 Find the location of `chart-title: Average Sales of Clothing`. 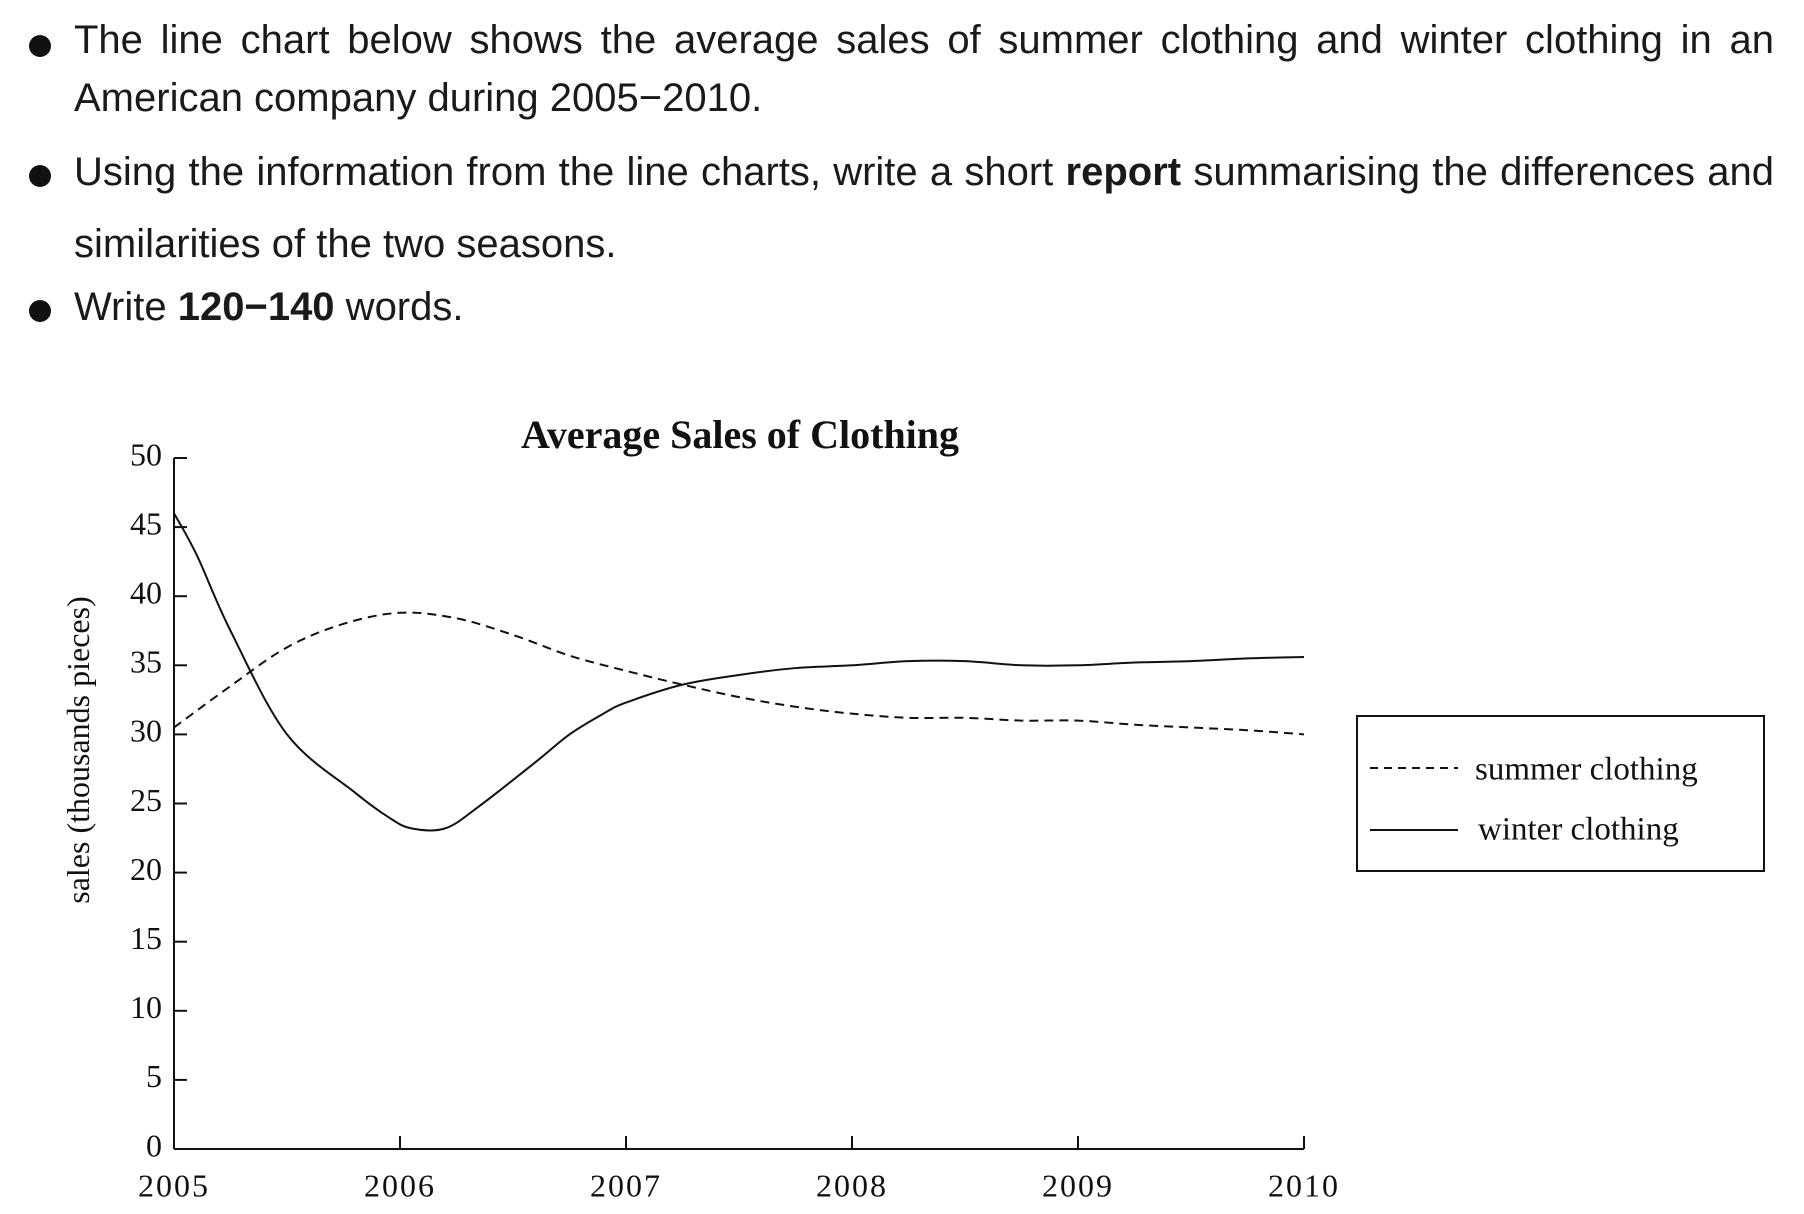

chart-title: Average Sales of Clothing is located at coordinates (740, 434).